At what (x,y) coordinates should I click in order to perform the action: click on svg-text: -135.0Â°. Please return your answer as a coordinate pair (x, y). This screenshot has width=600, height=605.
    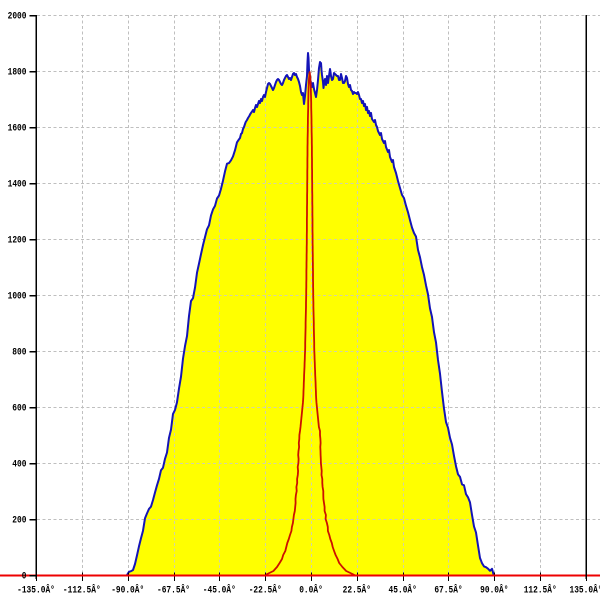
    Looking at the image, I should click on (36, 590).